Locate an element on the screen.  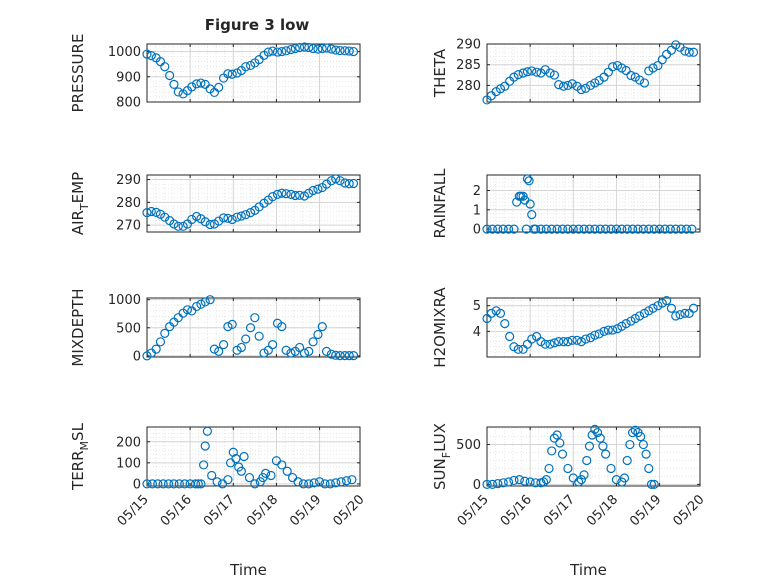
panel-sun-flux-ylabel-tail: LUX is located at coordinates (440, 437).